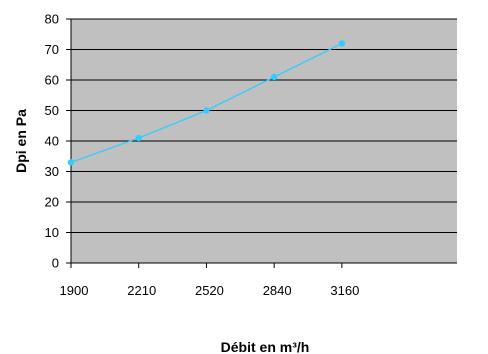  I want to click on x-tick-label: 2840, so click(277, 290).